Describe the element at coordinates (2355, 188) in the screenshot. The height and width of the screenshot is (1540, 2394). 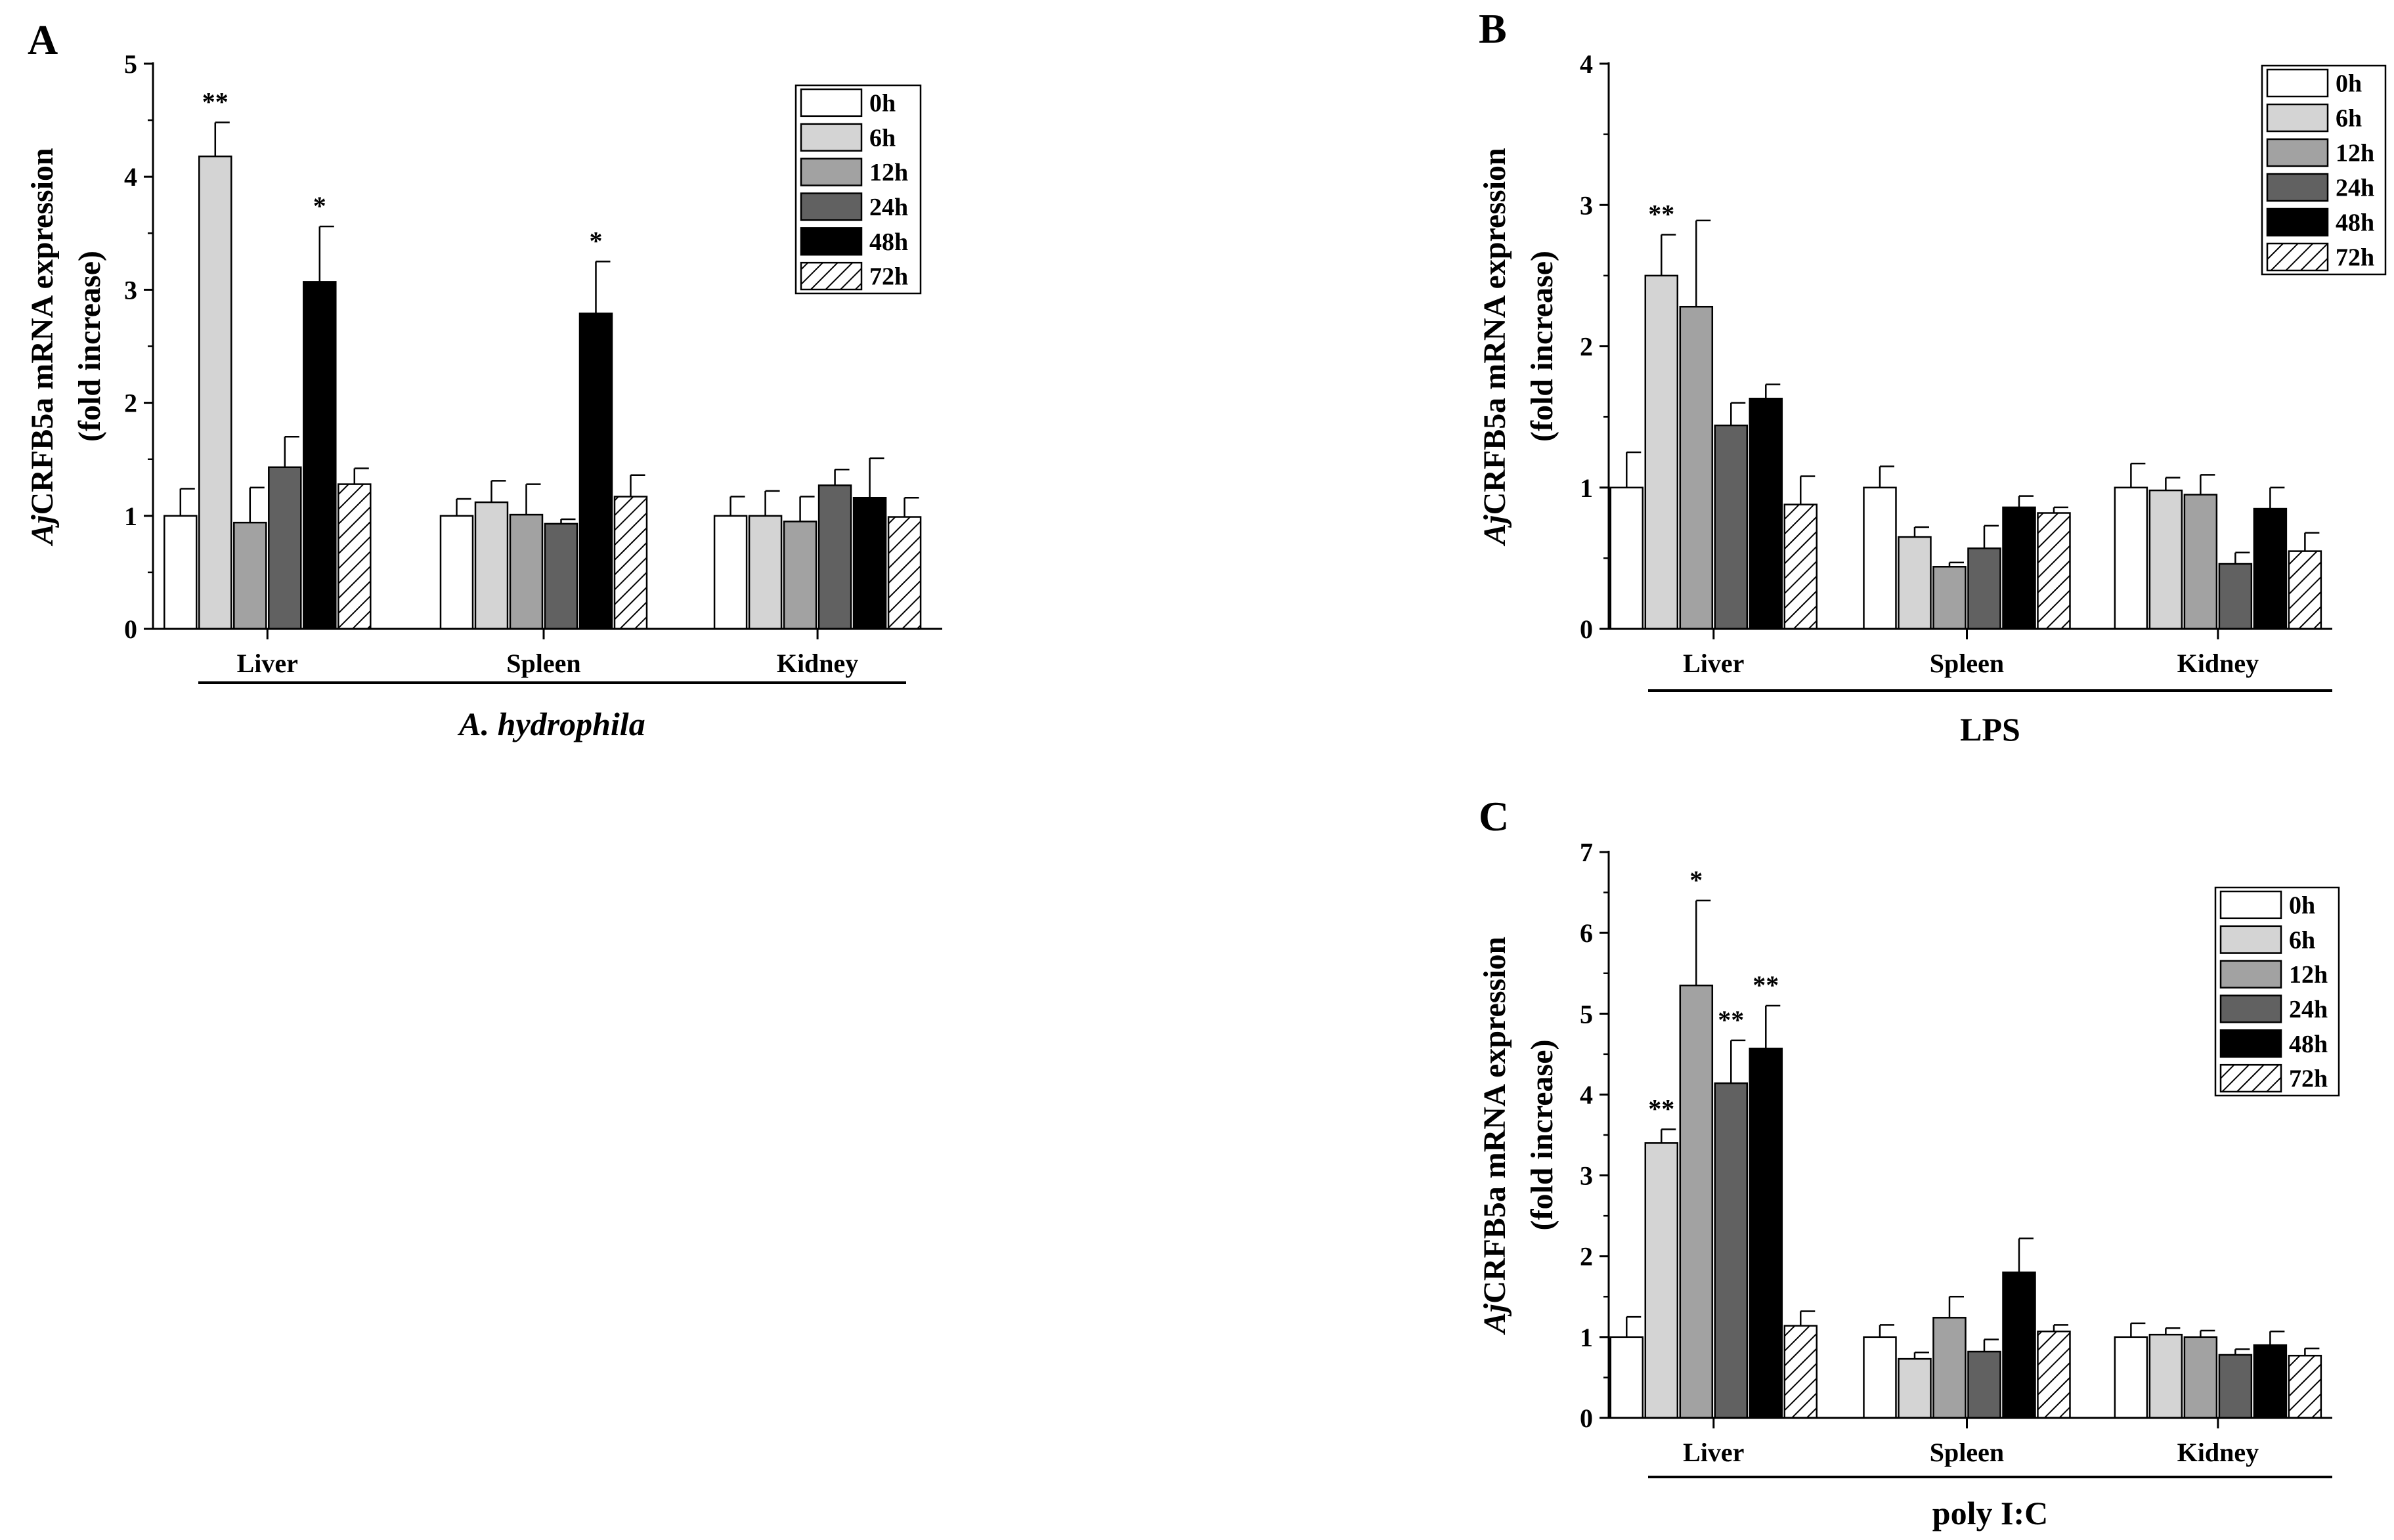
I see `legend-label-24h: 24h` at that location.